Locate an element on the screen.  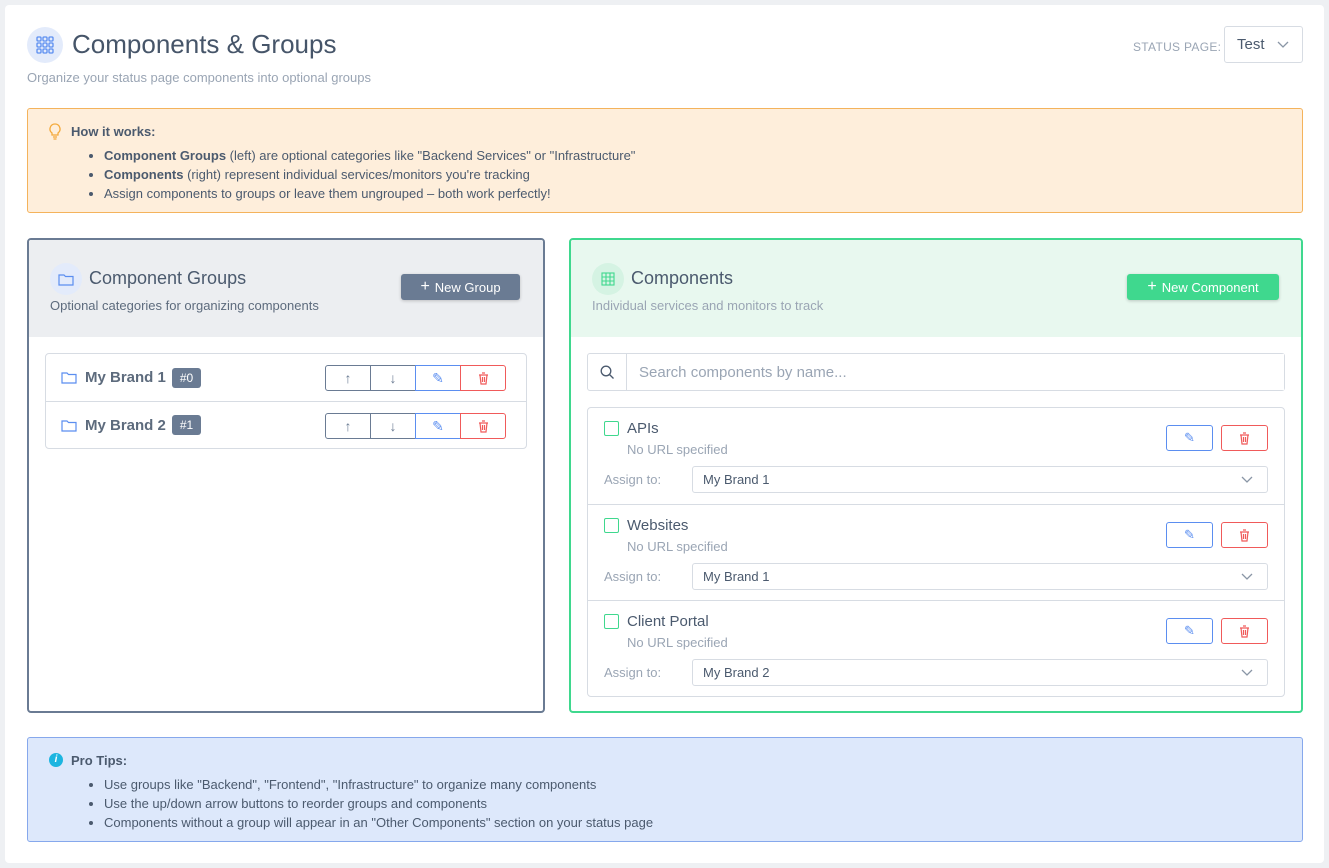
new-component-button: + New Component is located at coordinates (1203, 287).